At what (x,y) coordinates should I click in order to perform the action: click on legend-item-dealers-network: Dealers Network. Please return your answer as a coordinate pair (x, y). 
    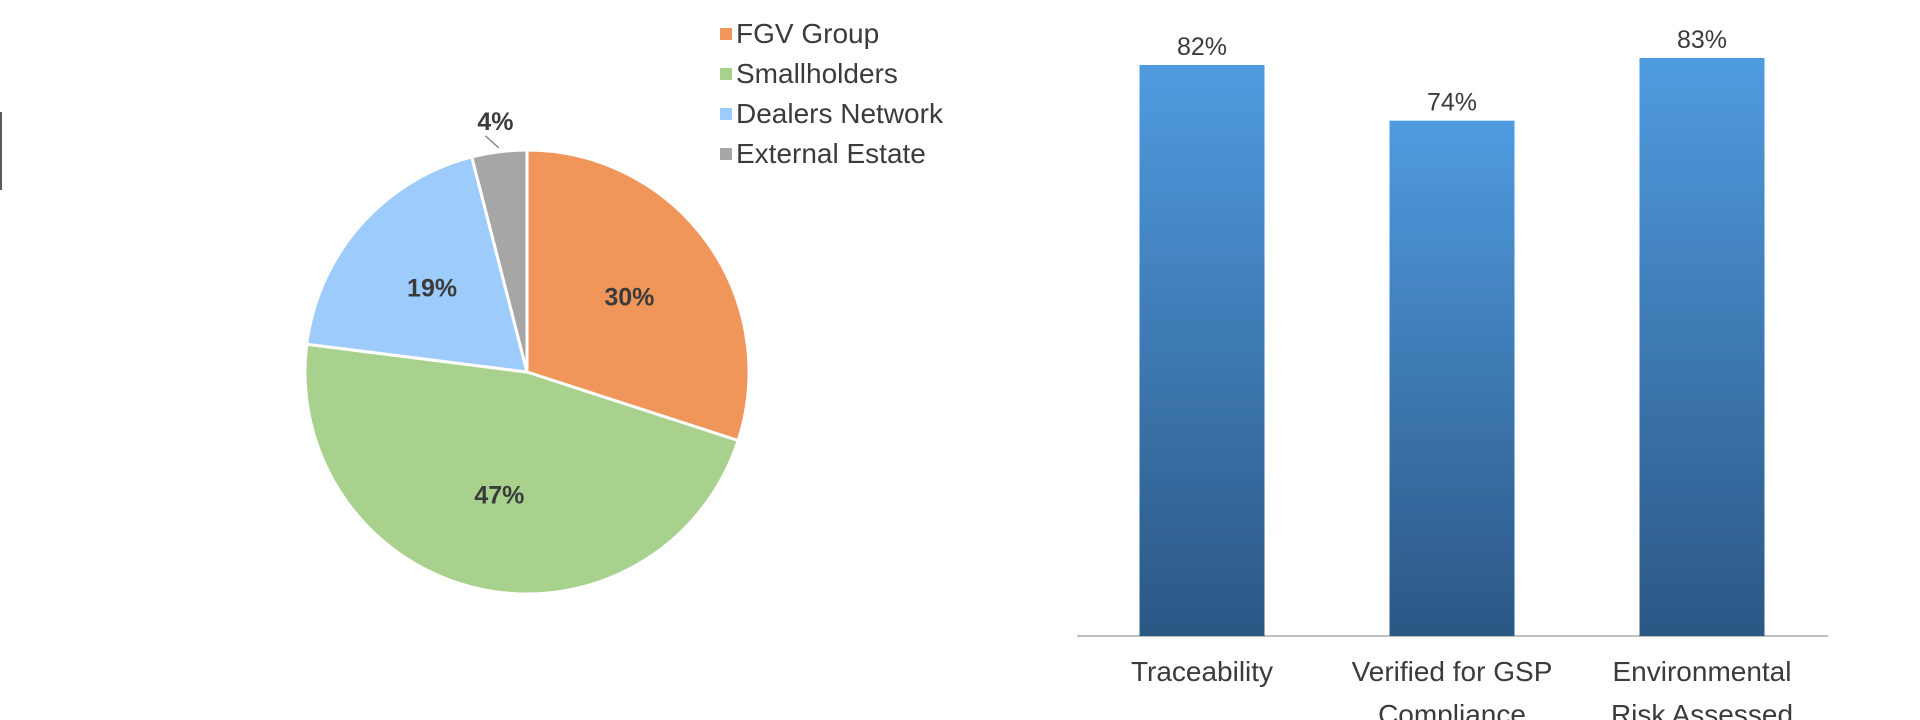
    Looking at the image, I should click on (831, 114).